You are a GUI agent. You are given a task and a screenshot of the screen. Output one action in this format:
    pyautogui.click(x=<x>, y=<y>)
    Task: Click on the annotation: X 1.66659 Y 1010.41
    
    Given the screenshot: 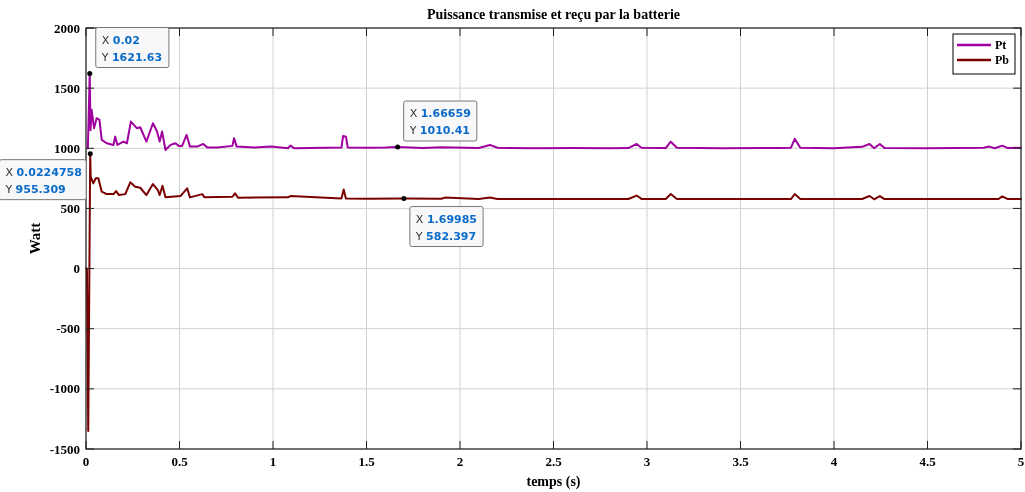 What is the action you would take?
    pyautogui.click(x=439, y=122)
    